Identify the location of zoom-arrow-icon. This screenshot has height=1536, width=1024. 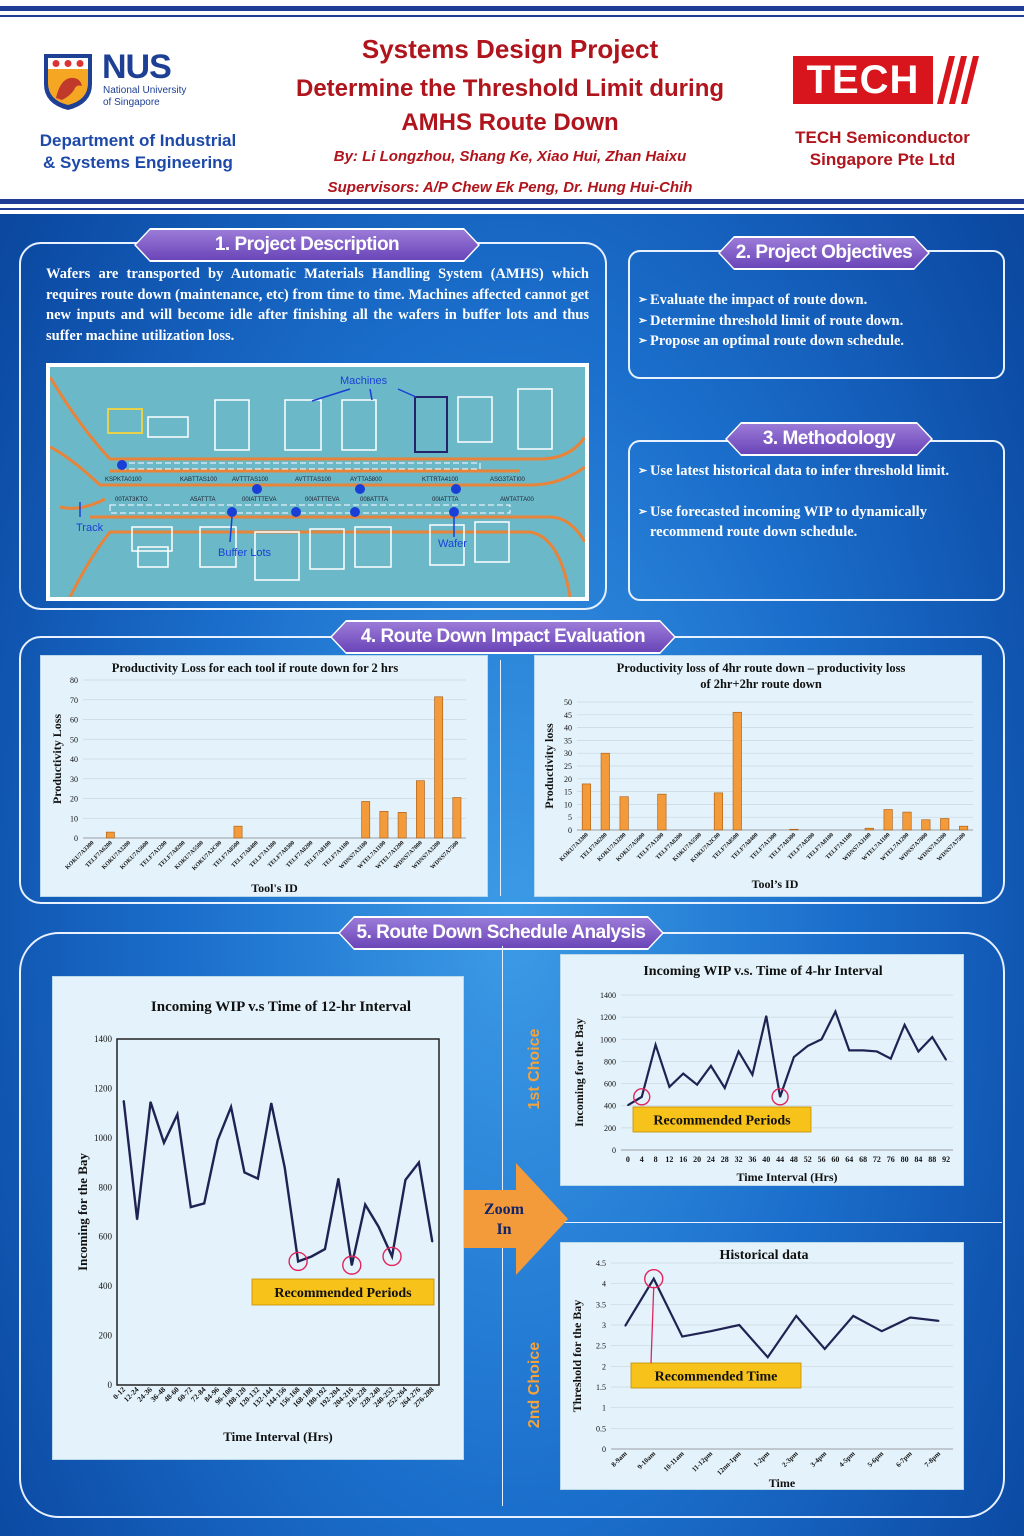
(516, 1219).